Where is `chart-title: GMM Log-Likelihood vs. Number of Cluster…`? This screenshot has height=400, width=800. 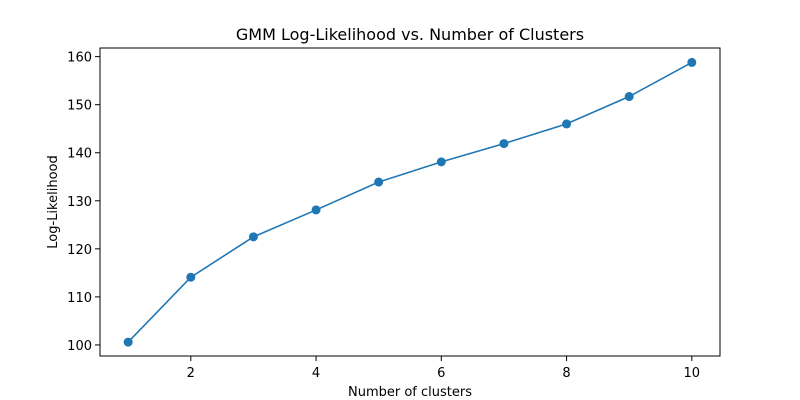
chart-title: GMM Log-Likelihood vs. Number of Cluster… is located at coordinates (410, 34).